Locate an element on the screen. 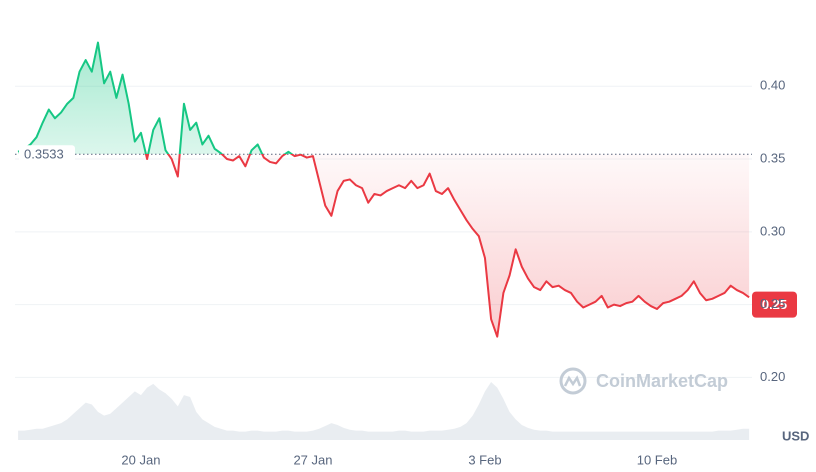  y-tick-label: 0.20 is located at coordinates (772, 376).